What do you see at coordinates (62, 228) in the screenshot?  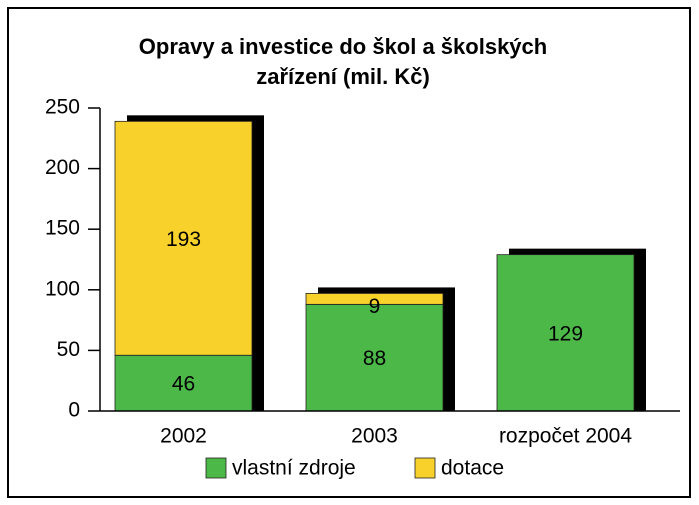 I see `y-tick-label: 150` at bounding box center [62, 228].